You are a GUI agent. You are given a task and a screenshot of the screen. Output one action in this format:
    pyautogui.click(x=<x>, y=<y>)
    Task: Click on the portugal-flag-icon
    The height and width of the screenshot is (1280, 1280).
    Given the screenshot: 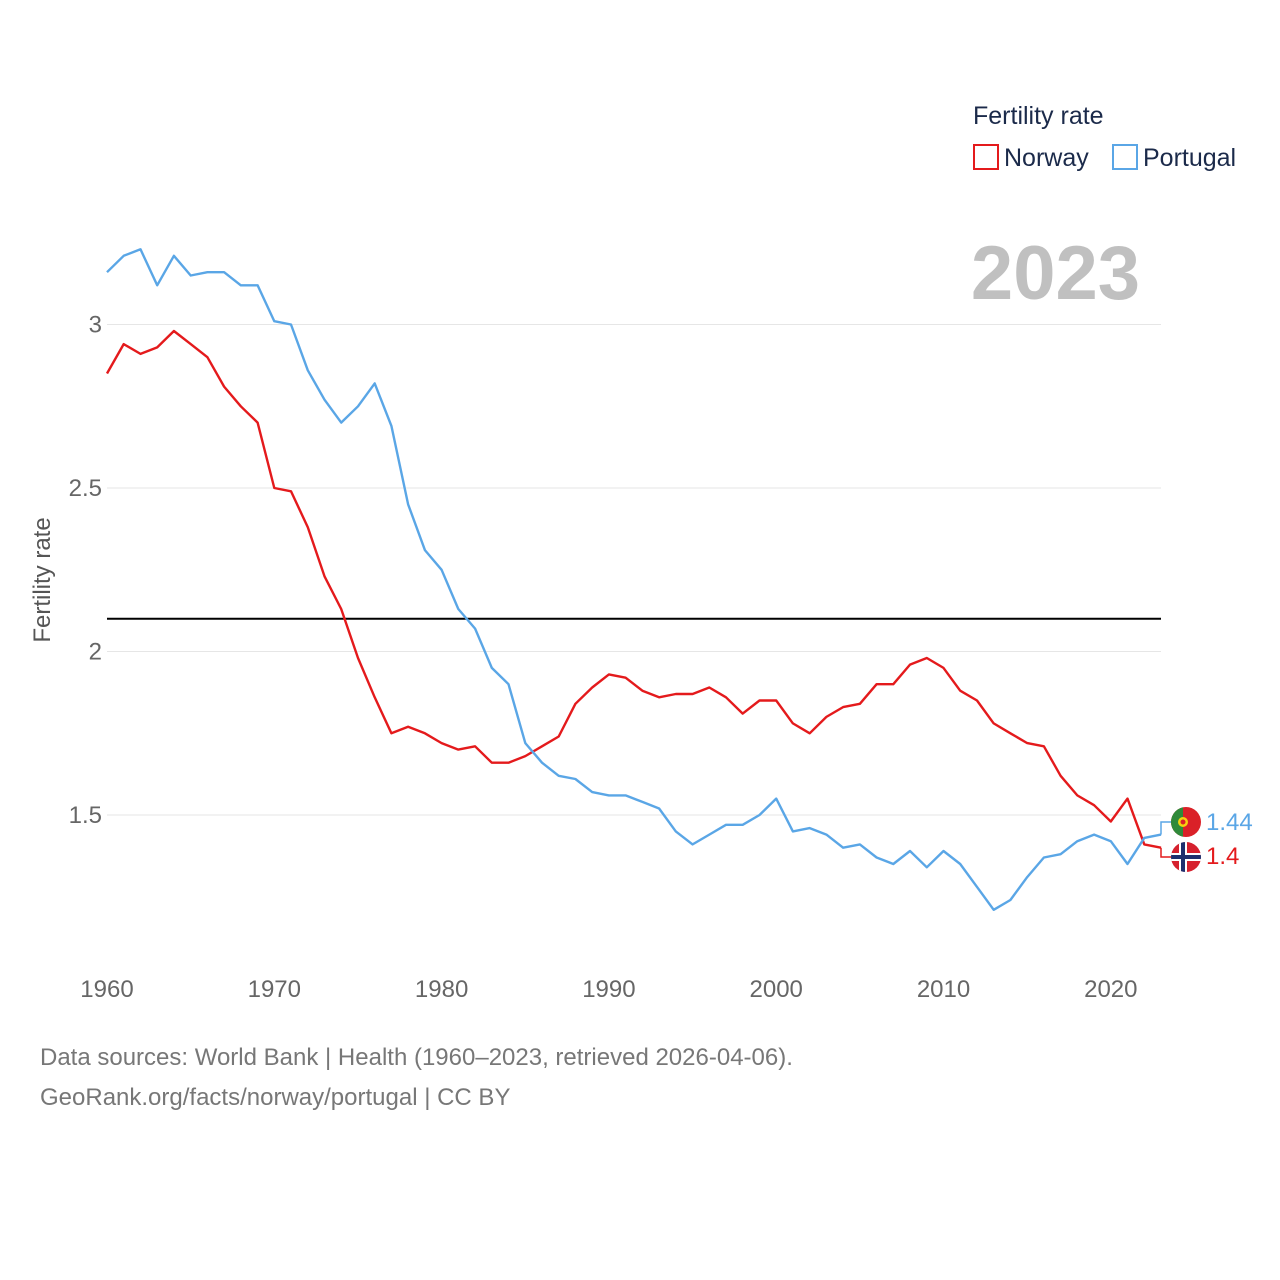 What is the action you would take?
    pyautogui.click(x=1186, y=822)
    